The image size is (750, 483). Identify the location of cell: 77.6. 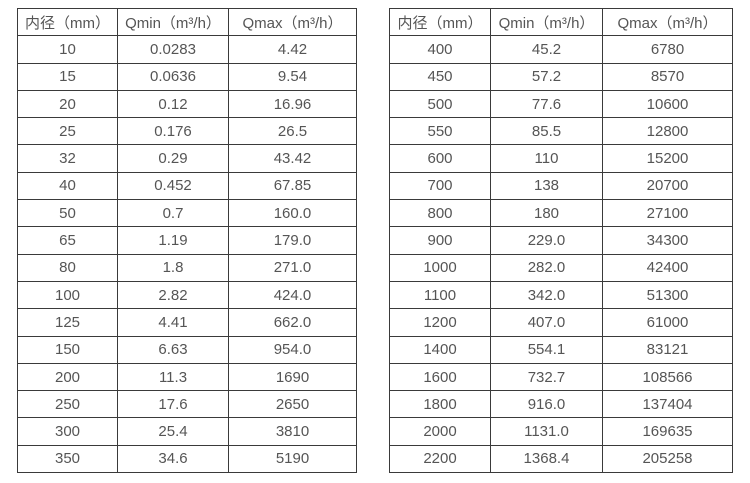
(546, 104).